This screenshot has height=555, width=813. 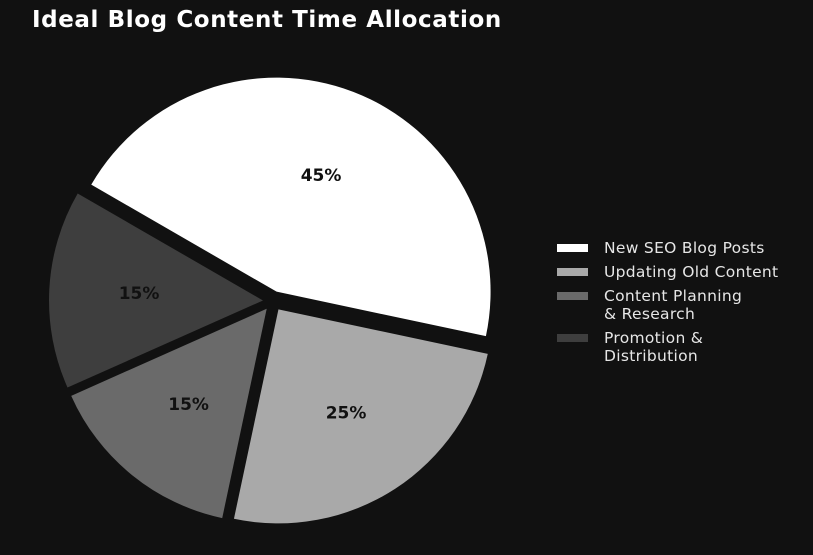 I want to click on legend-item-4: Promotion & Distribution, so click(x=667, y=347).